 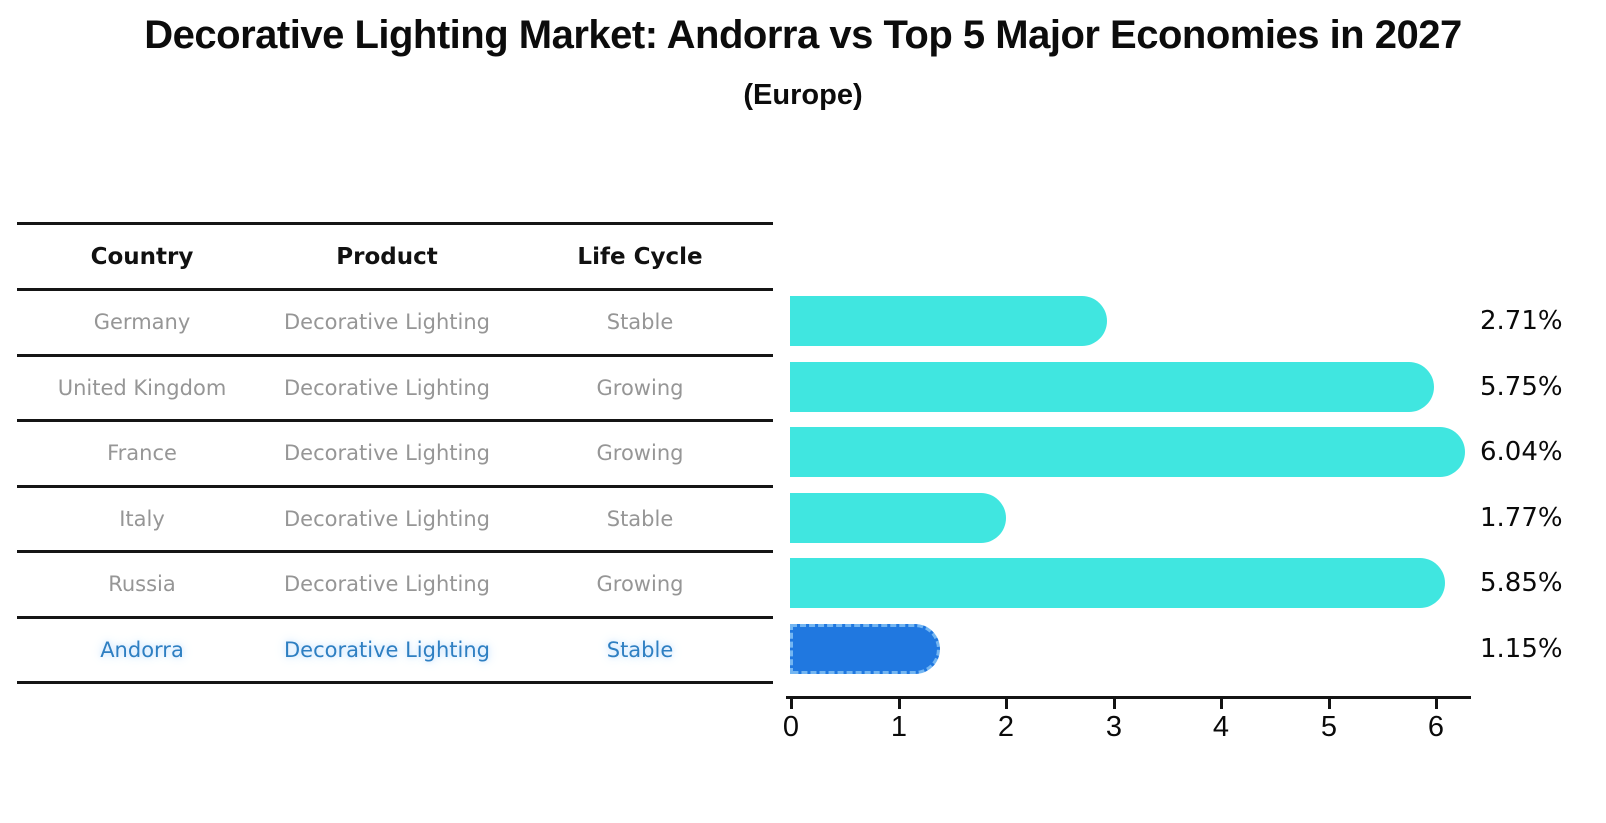 What do you see at coordinates (1521, 321) in the screenshot?
I see `value-label-germany: 2.71%` at bounding box center [1521, 321].